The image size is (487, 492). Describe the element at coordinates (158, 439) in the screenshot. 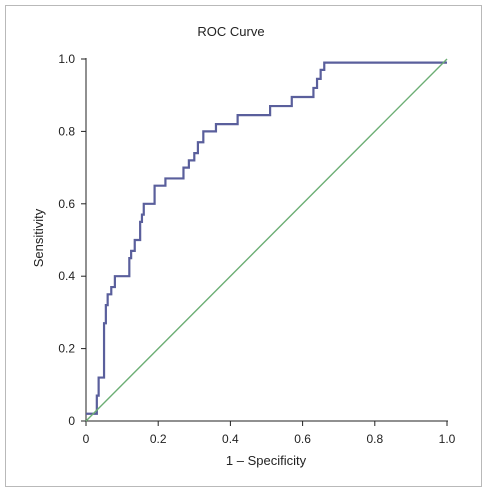

I see `x-tick-label: 0.2` at that location.